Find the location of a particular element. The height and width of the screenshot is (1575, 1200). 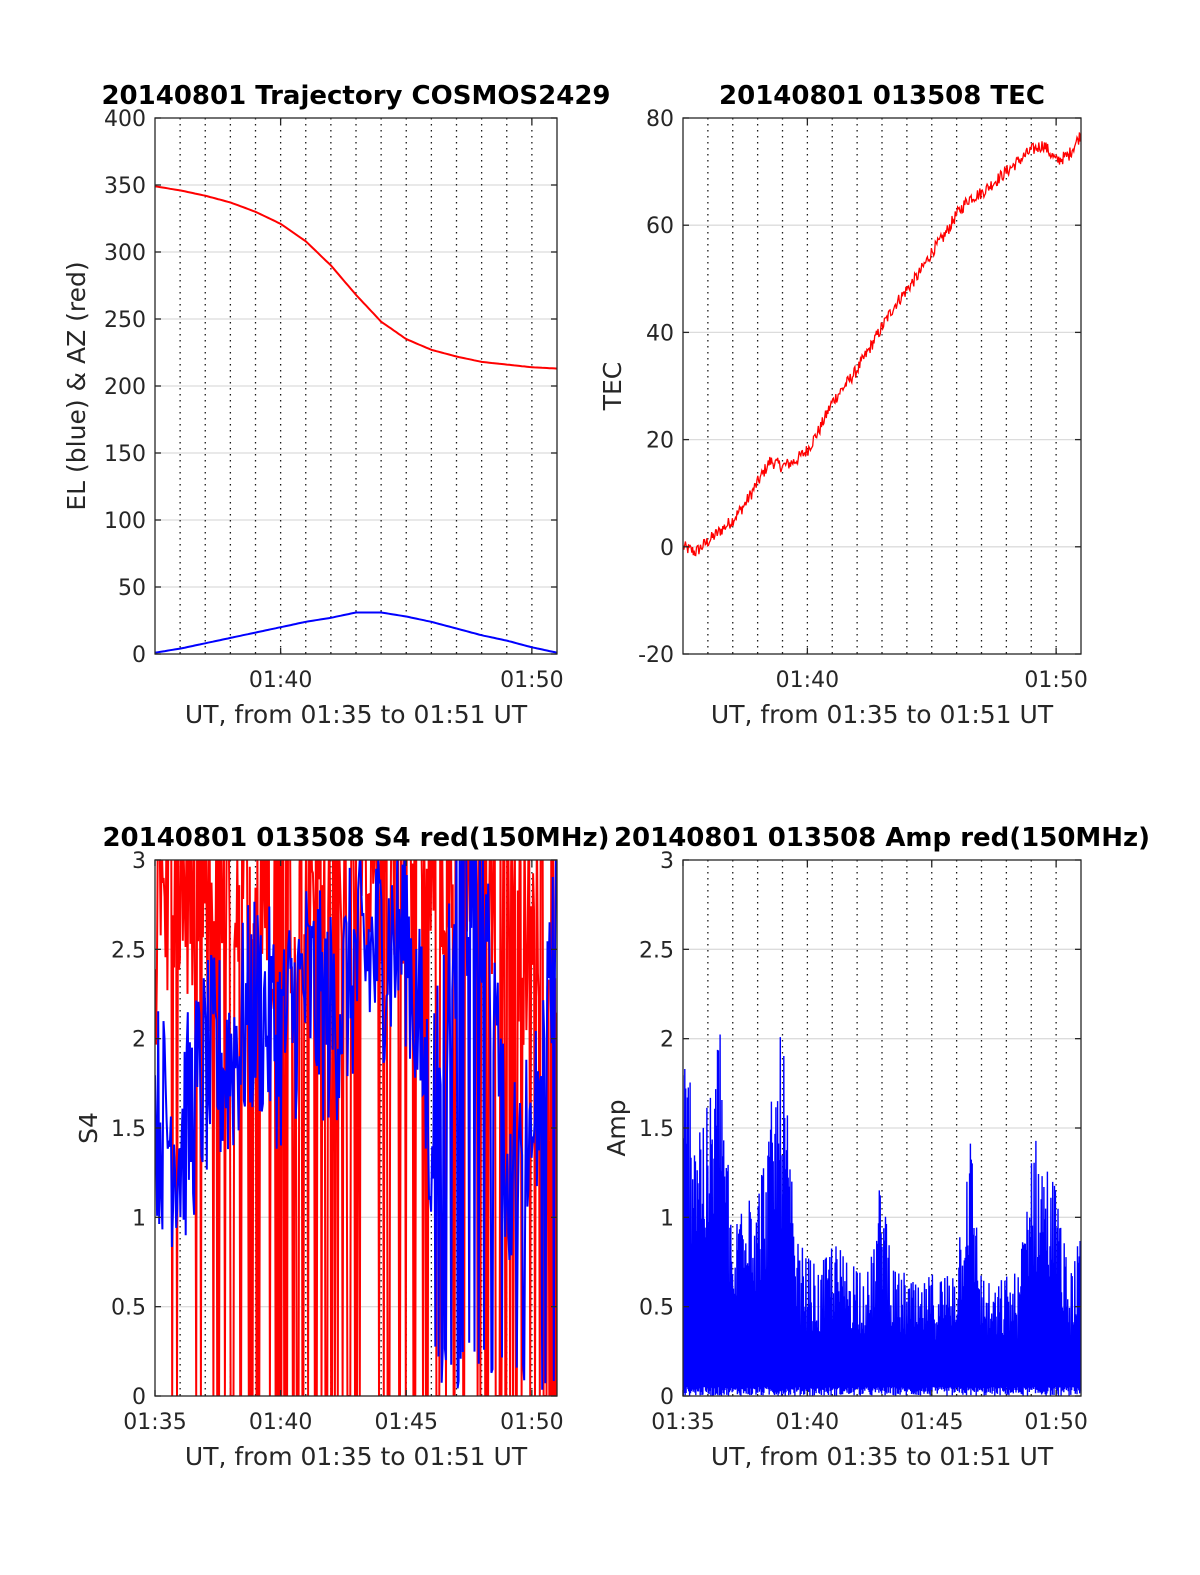

y-axis-label: EL (blue) & AZ (red) is located at coordinates (76, 385).